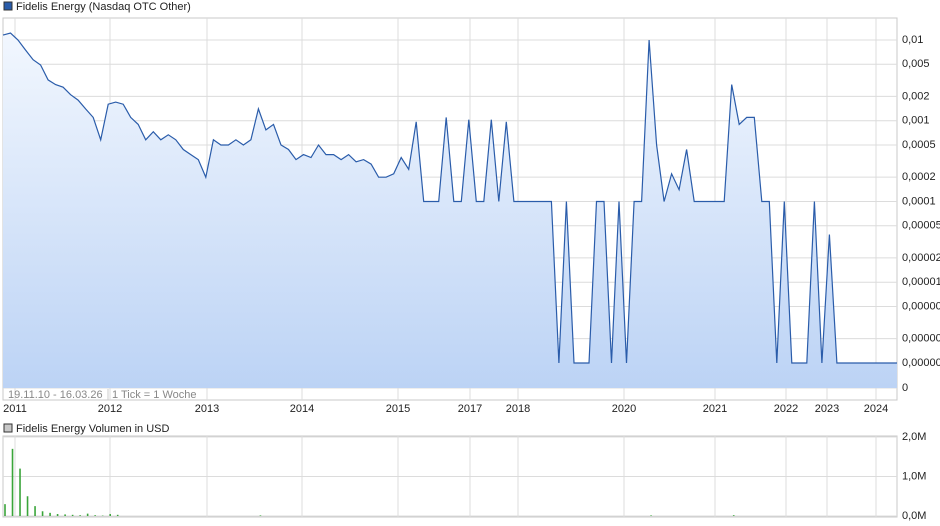  Describe the element at coordinates (914, 476) in the screenshot. I see `y-tick-label: 1,0M` at that location.